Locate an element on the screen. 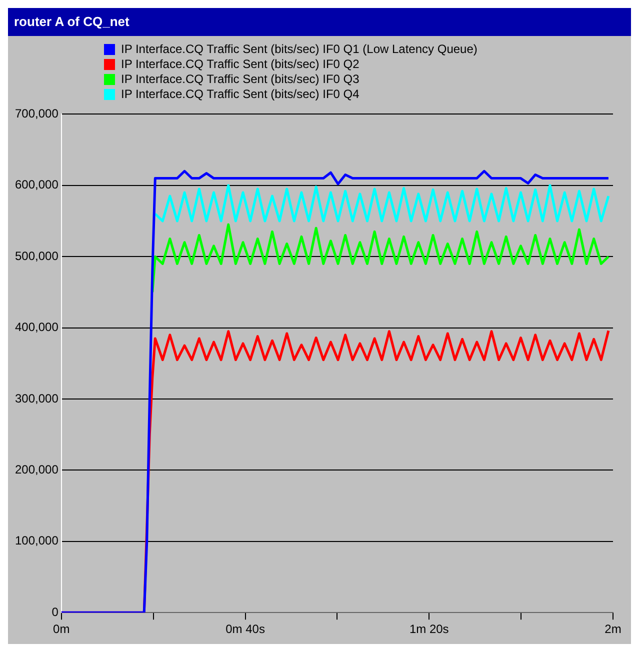 The height and width of the screenshot is (656, 639). chart-title: router A of CQ_net is located at coordinates (319, 22).